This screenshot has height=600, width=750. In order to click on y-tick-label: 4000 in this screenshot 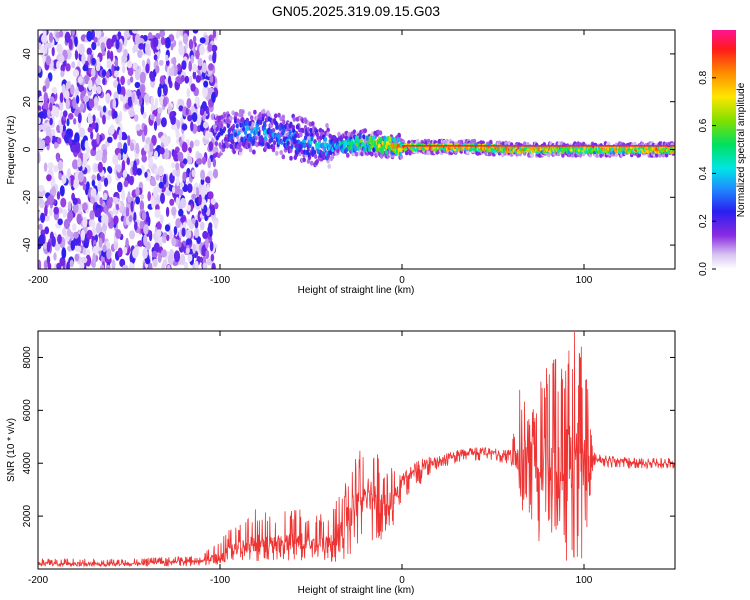, I will do `click(27, 463)`.